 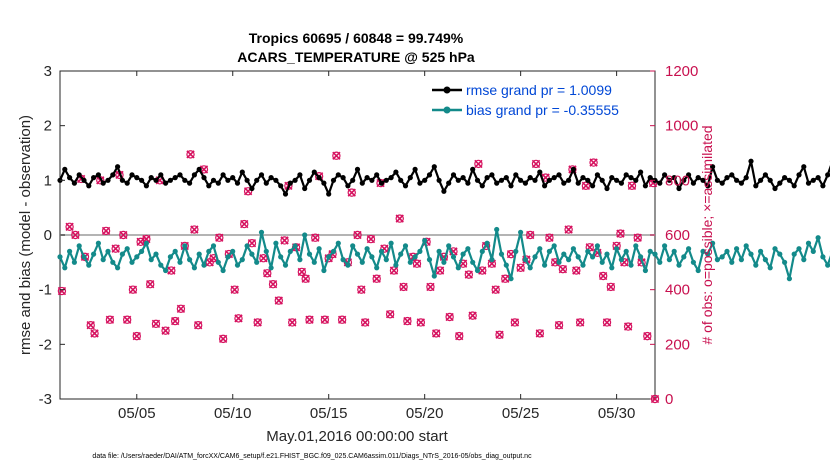 I want to click on y-right-tick-label: 1000, so click(x=681, y=126).